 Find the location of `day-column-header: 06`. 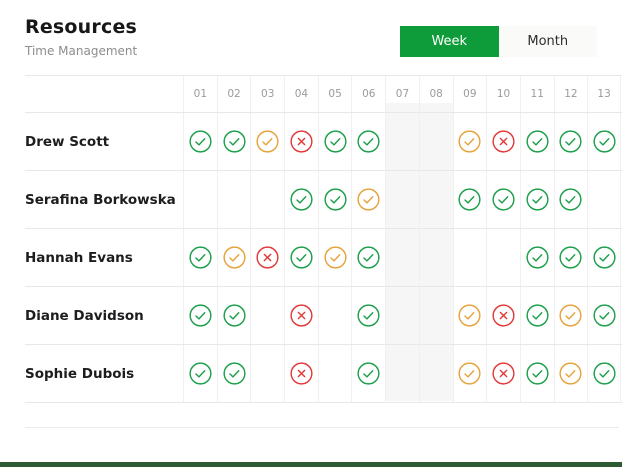

day-column-header: 06 is located at coordinates (368, 94).